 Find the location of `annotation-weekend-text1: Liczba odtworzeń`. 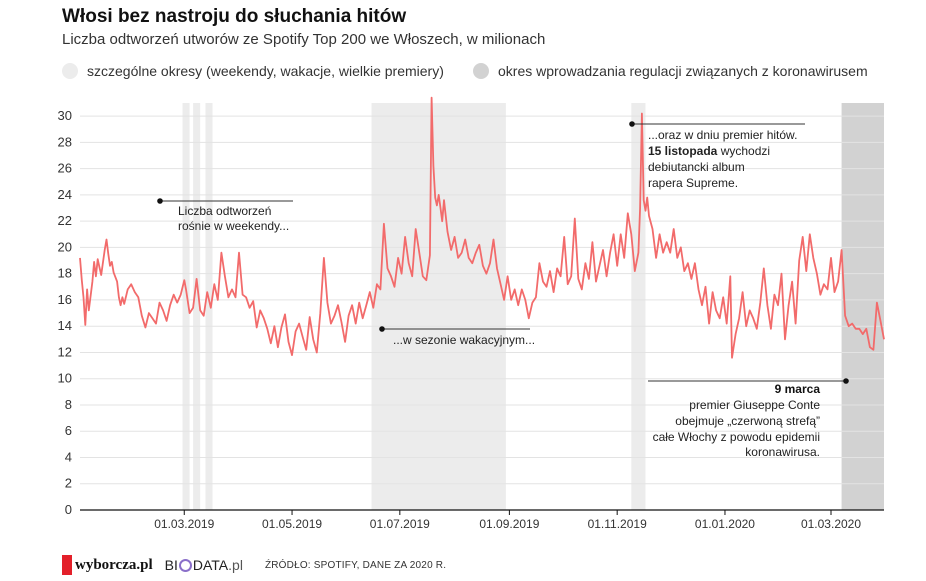

annotation-weekend-text1: Liczba odtworzeń is located at coordinates (224, 211).